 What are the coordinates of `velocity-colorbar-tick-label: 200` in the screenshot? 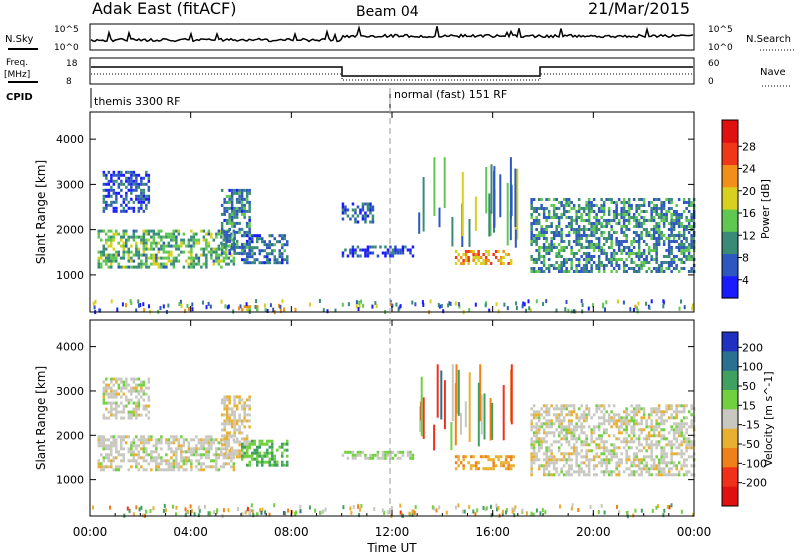 It's located at (752, 347).